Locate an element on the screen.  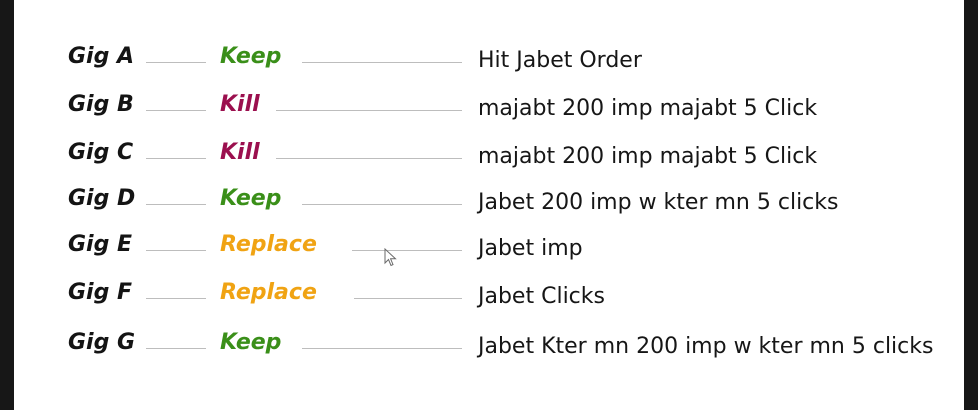
gig-description: Jabet Kter mn 200 imp w kter mn 5 clicks is located at coordinates (706, 346).